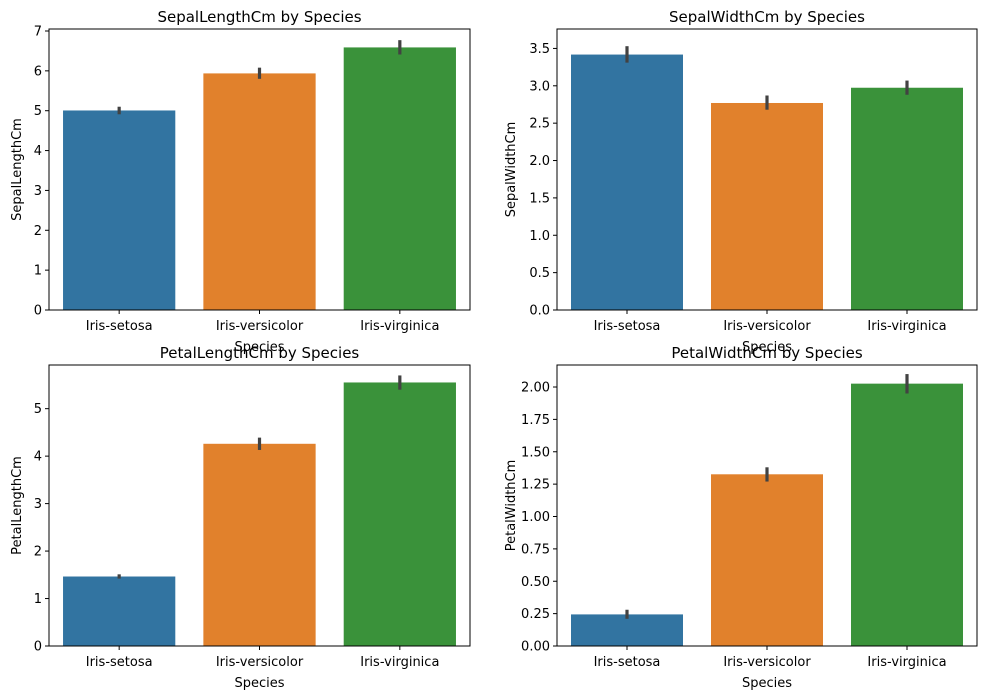 This screenshot has height=699, width=988. What do you see at coordinates (17, 505) in the screenshot?
I see `y-axis-label: PetalLengthCm` at bounding box center [17, 505].